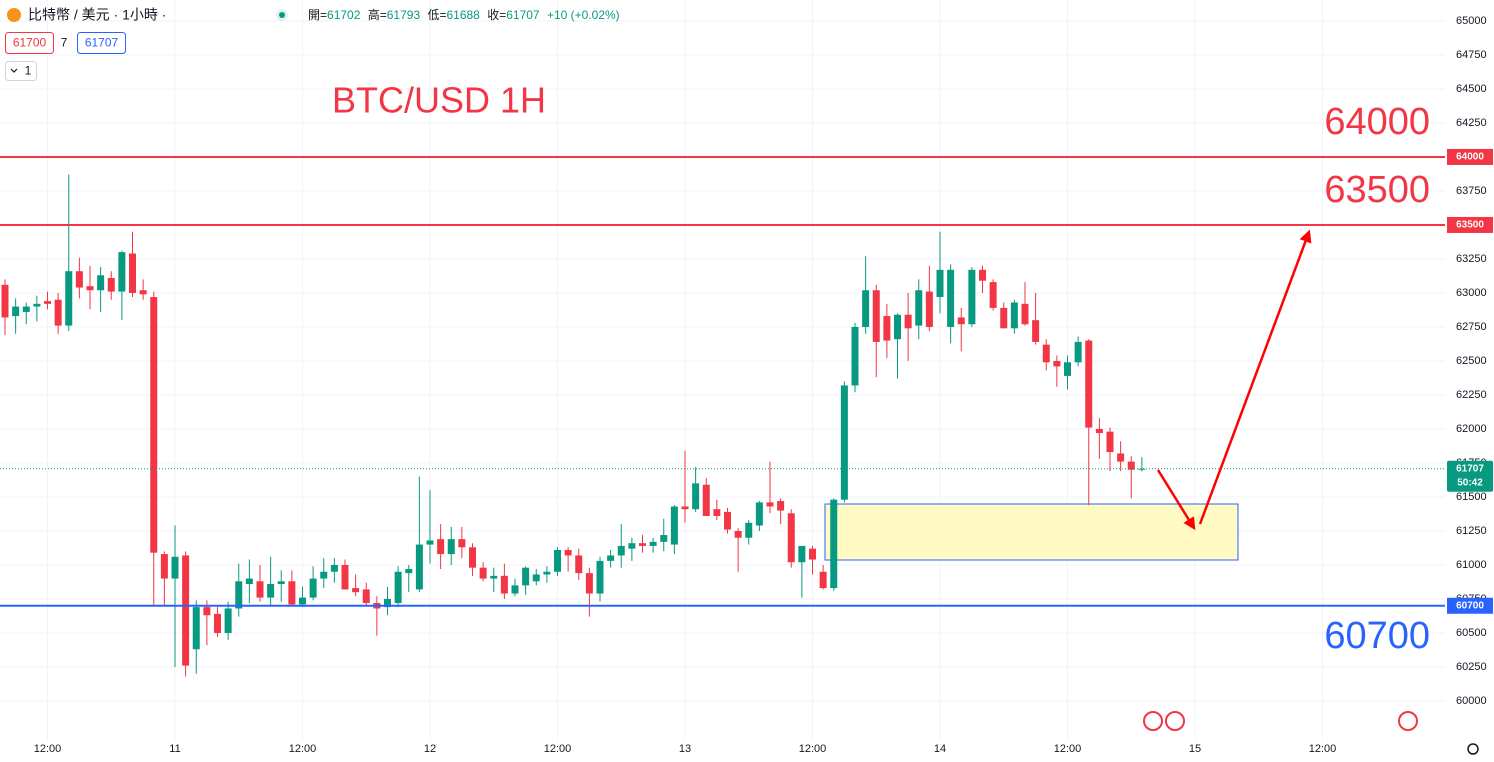 Image resolution: width=1494 pixels, height=762 pixels. I want to click on settings-icon, so click(1473, 749).